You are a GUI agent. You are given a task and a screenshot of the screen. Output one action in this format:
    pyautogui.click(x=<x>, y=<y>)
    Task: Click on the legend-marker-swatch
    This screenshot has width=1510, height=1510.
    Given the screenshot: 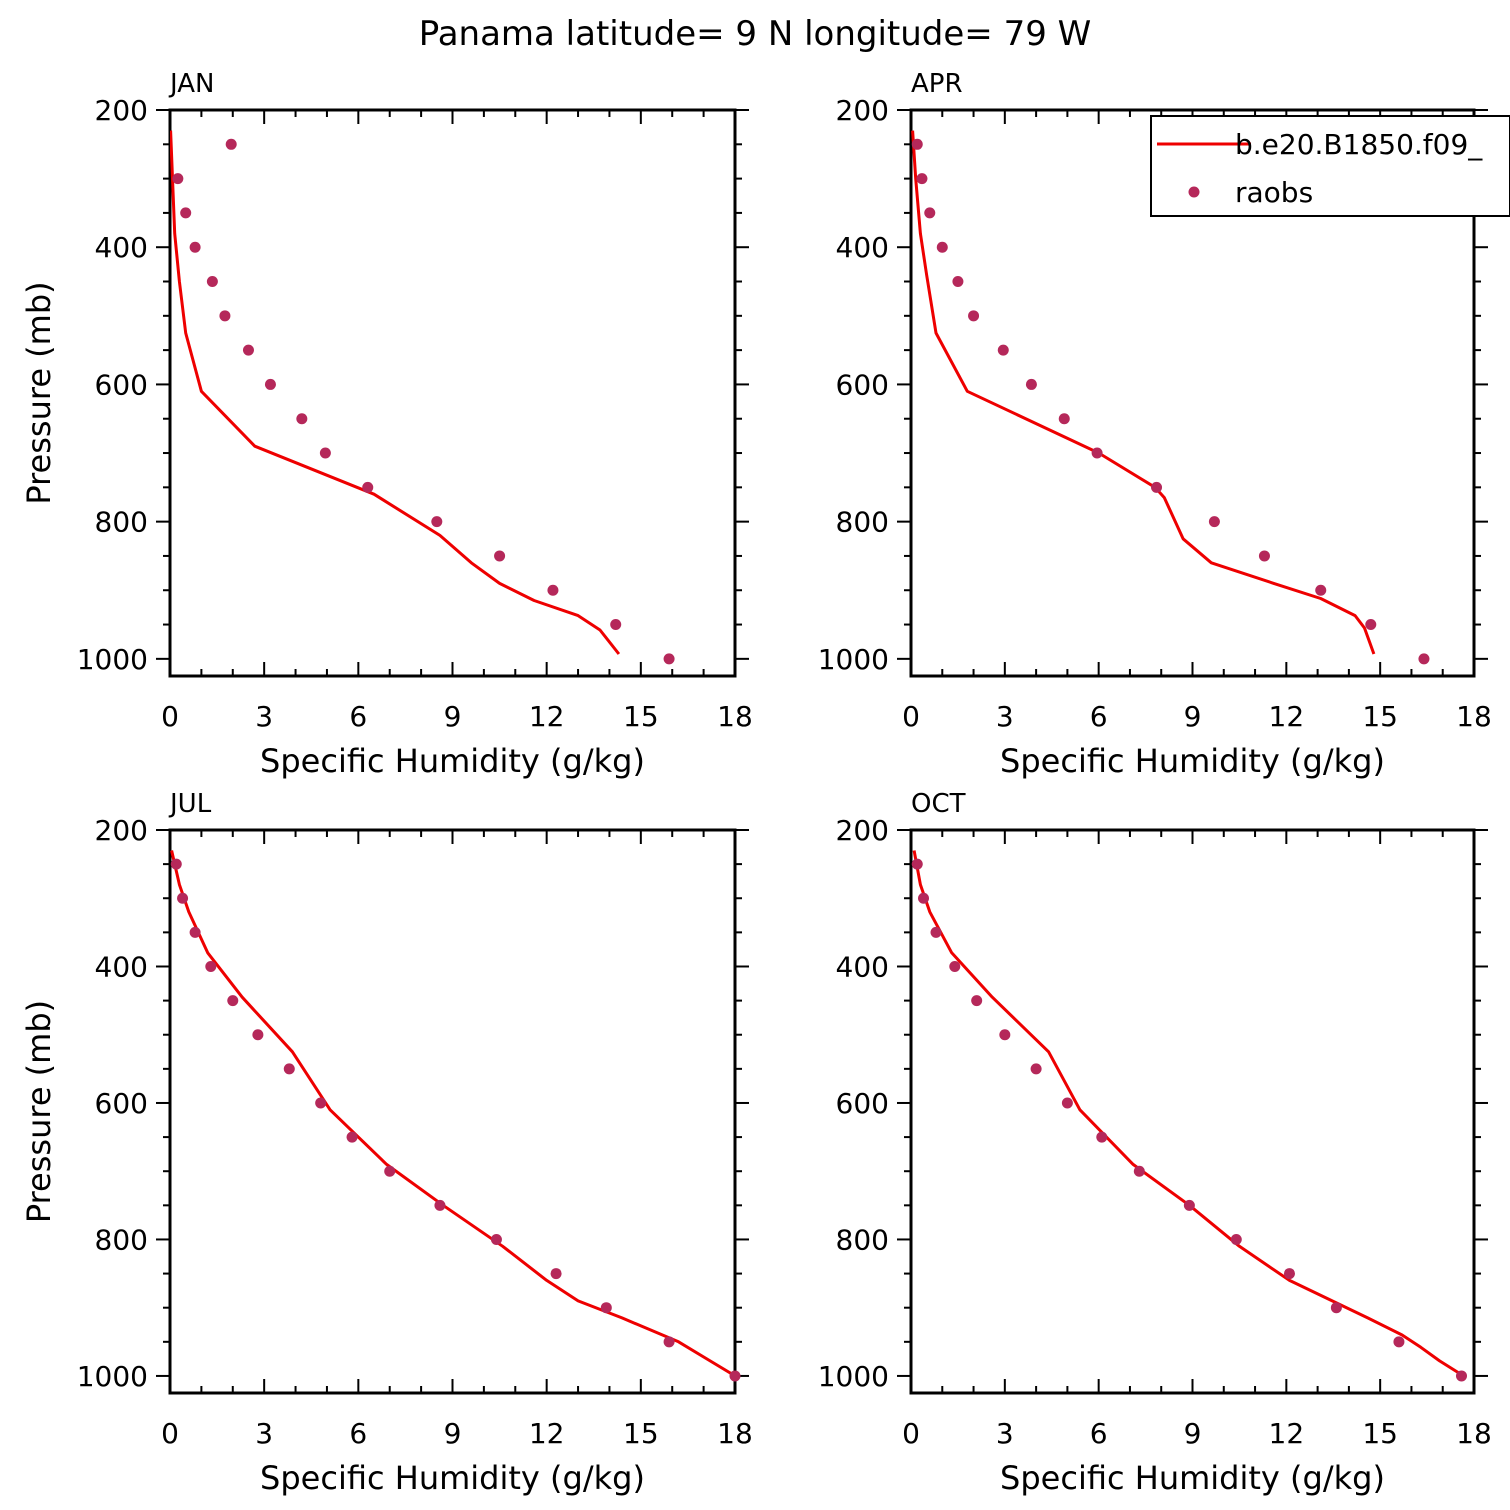 What is the action you would take?
    pyautogui.click(x=1194, y=192)
    